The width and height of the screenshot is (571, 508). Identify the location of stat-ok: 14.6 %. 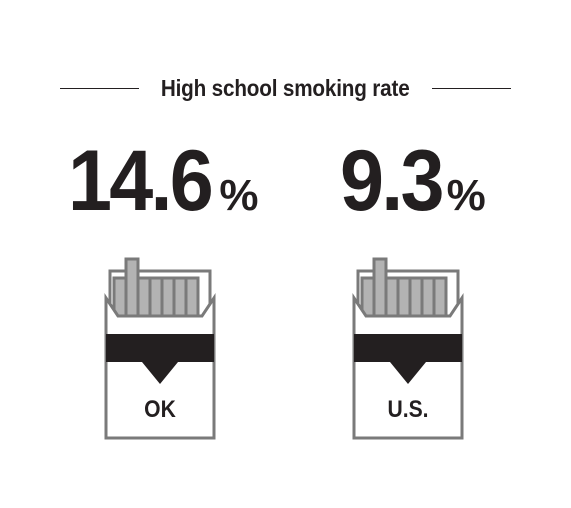
(163, 188).